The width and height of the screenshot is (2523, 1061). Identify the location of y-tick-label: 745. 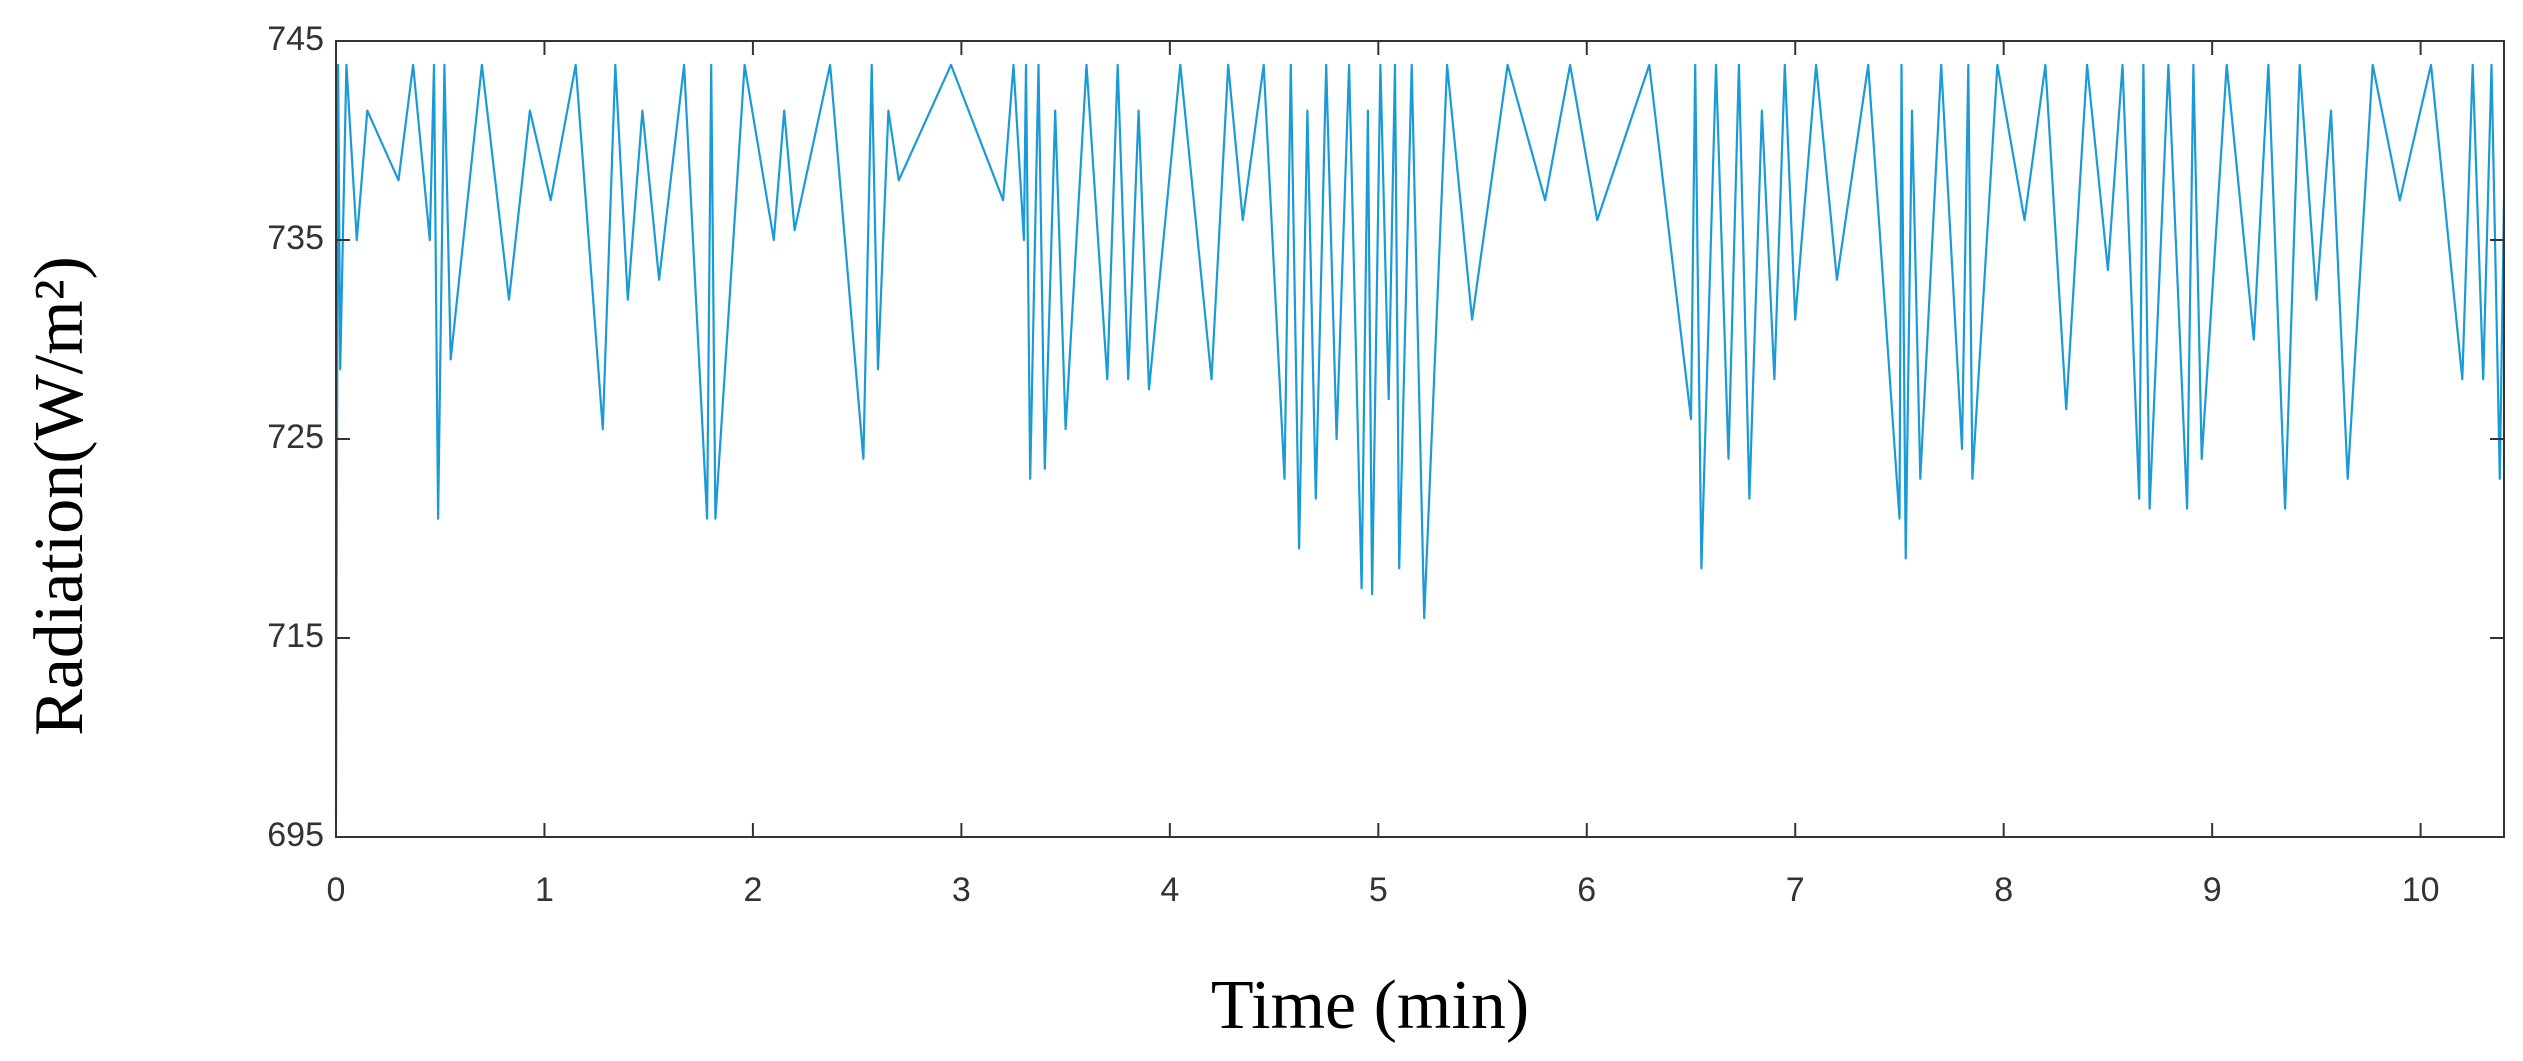
(295, 39).